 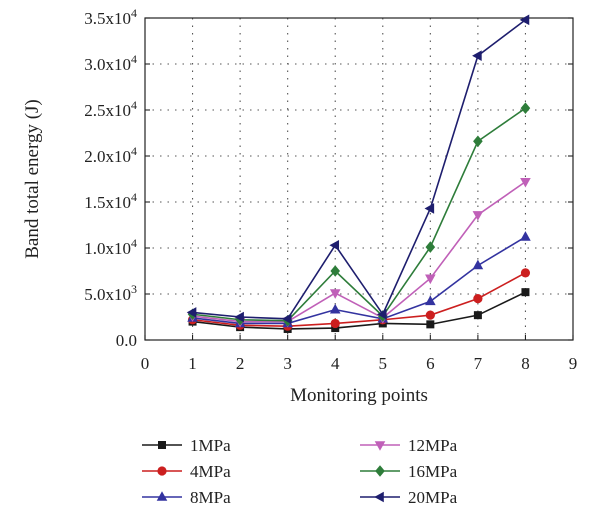 What do you see at coordinates (478, 363) in the screenshot?
I see `x-tick-label: 7` at bounding box center [478, 363].